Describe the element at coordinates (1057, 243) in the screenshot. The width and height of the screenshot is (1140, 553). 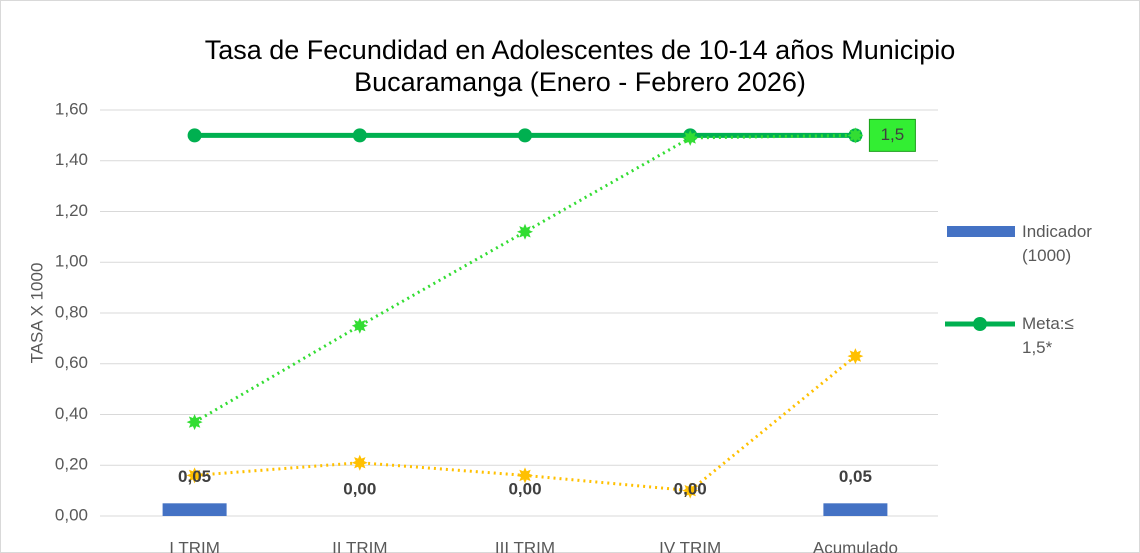
I see `legend-entry: Indicador (1000)` at that location.